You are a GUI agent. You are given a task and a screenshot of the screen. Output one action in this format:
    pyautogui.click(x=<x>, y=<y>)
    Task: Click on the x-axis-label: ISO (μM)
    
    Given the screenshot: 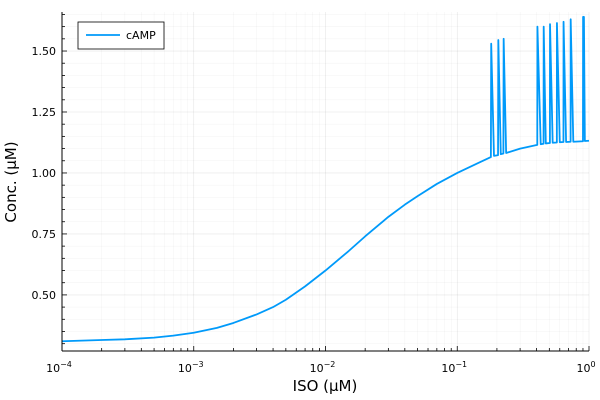 What is the action you would take?
    pyautogui.click(x=325, y=386)
    